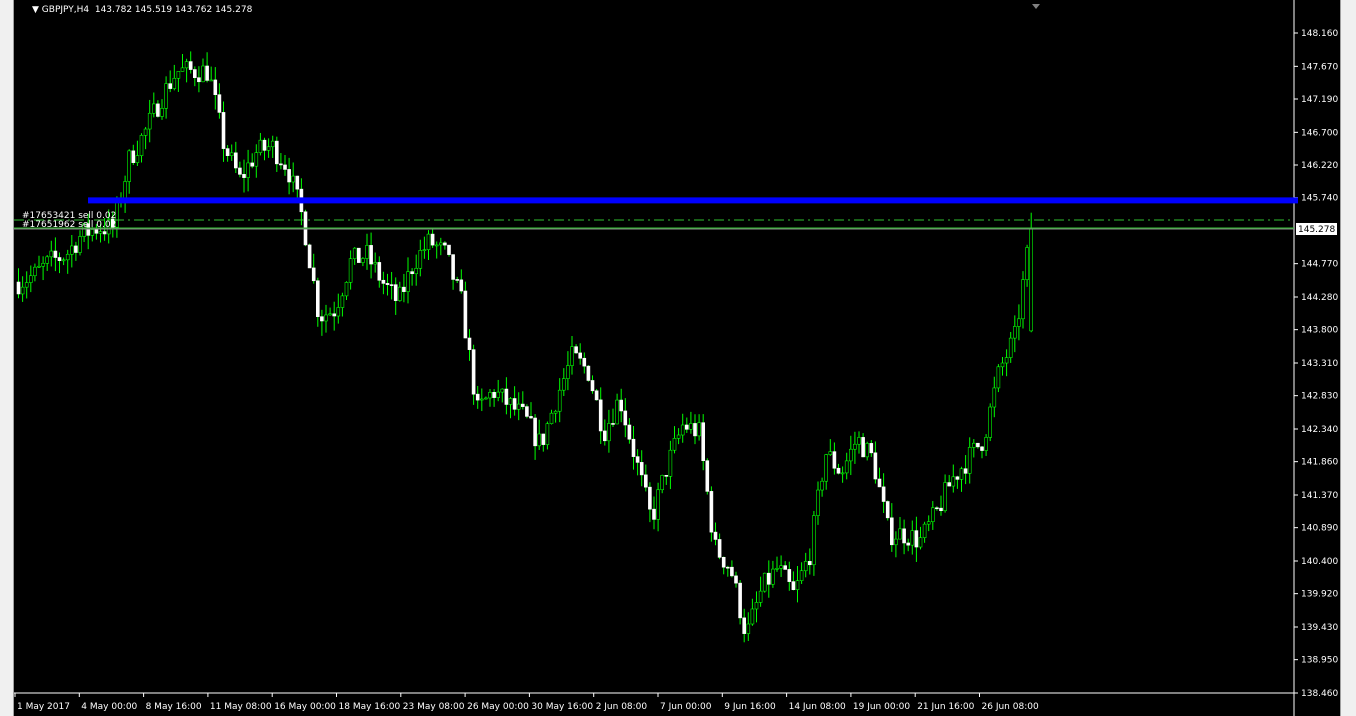 Image resolution: width=1356 pixels, height=716 pixels. I want to click on y-tick-label: 138.460, so click(1319, 694).